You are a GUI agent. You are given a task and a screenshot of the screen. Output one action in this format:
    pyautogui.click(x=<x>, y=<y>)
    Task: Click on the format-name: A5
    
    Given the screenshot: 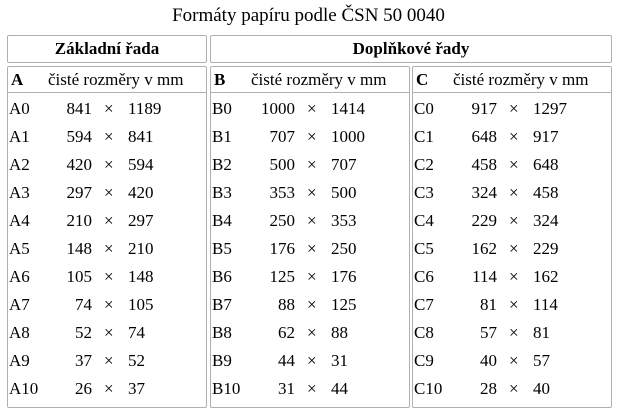 What is the action you would take?
    pyautogui.click(x=19, y=248)
    